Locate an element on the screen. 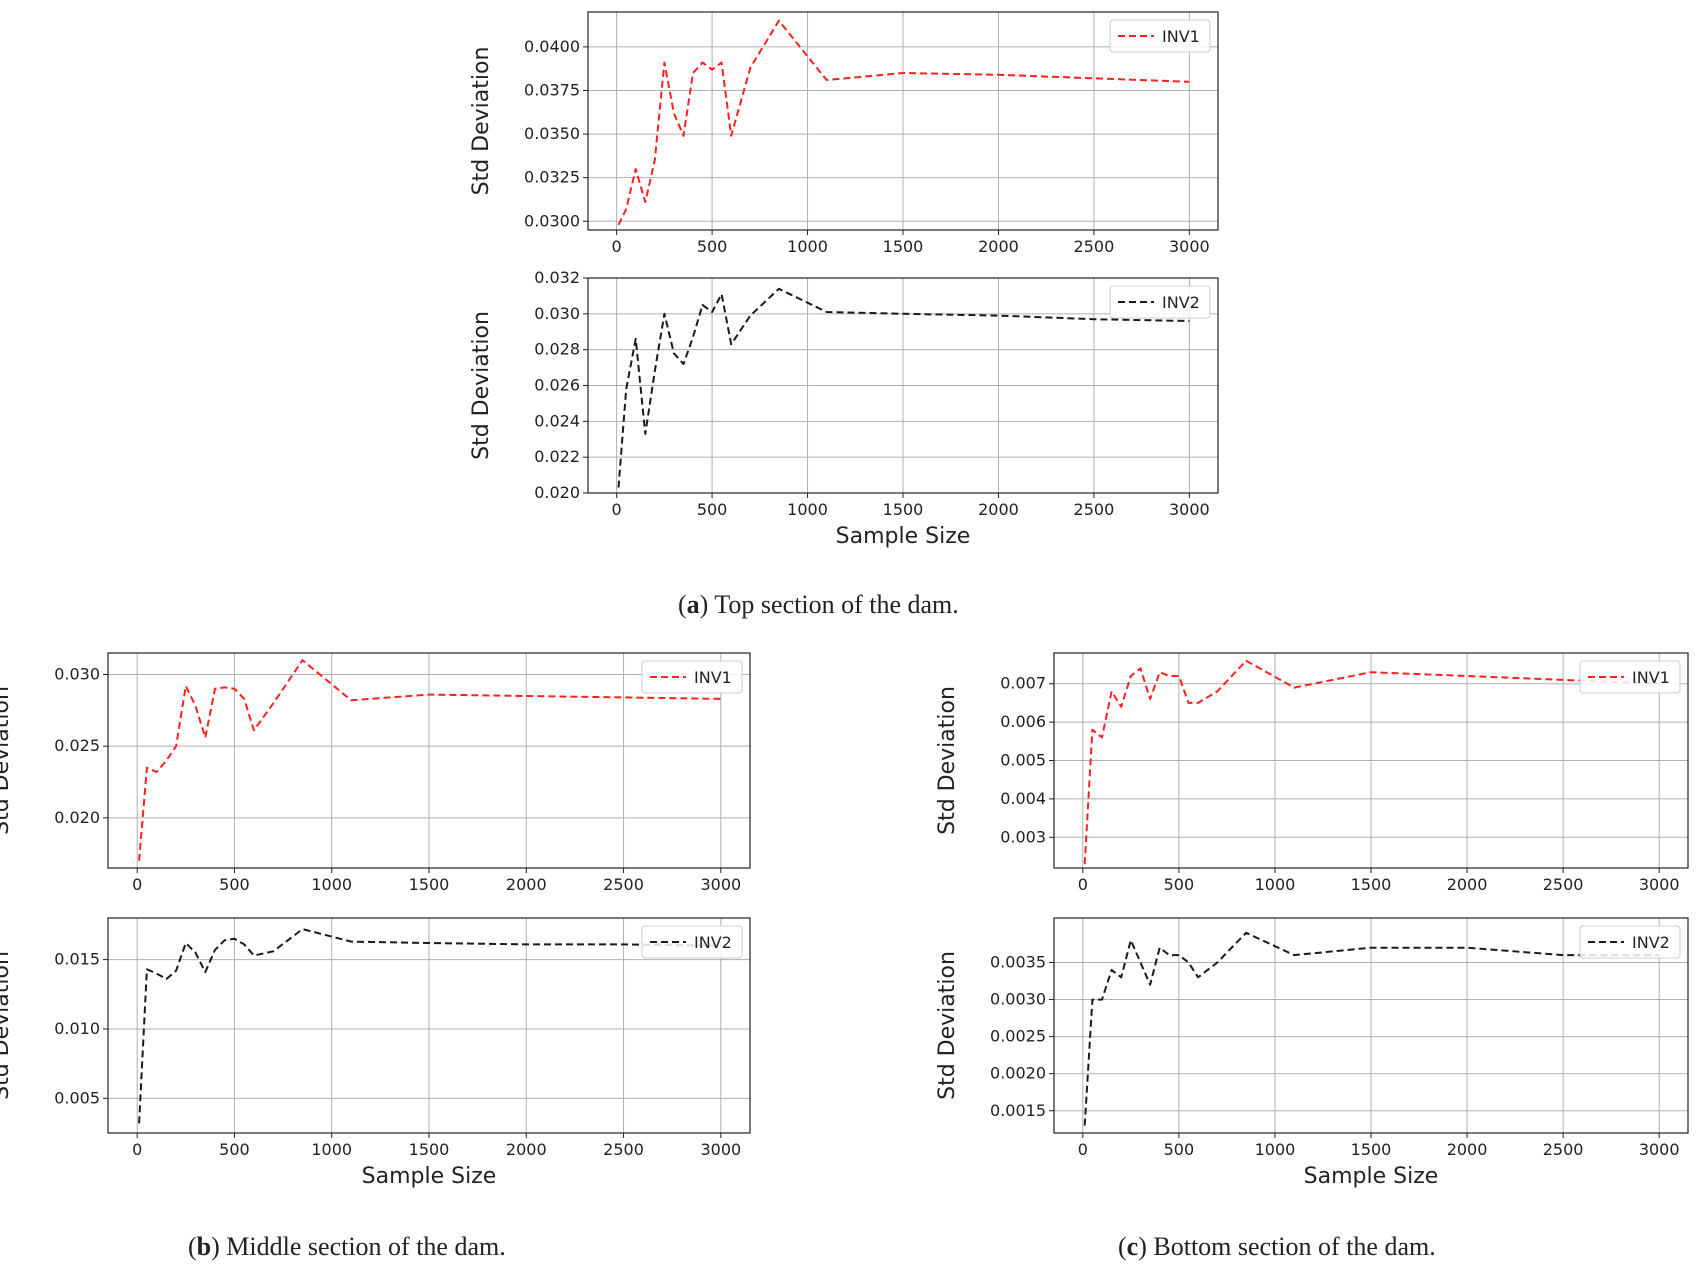 This screenshot has height=1272, width=1698. y-tick-label: 0.0025 is located at coordinates (1018, 1036).